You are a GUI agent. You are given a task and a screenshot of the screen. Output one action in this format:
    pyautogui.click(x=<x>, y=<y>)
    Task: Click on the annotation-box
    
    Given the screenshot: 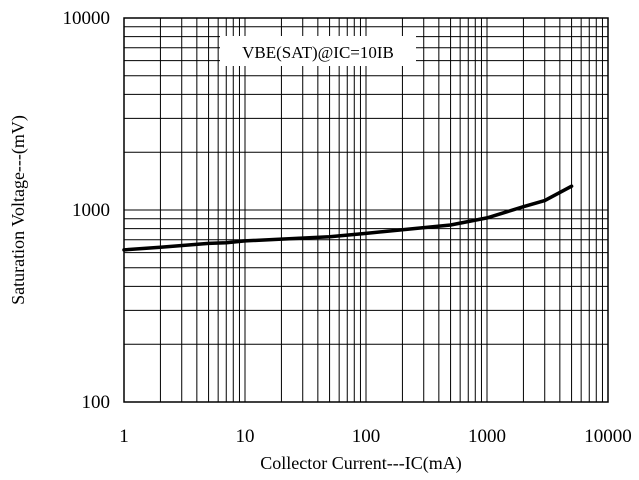 What is the action you would take?
    pyautogui.click(x=318, y=51)
    